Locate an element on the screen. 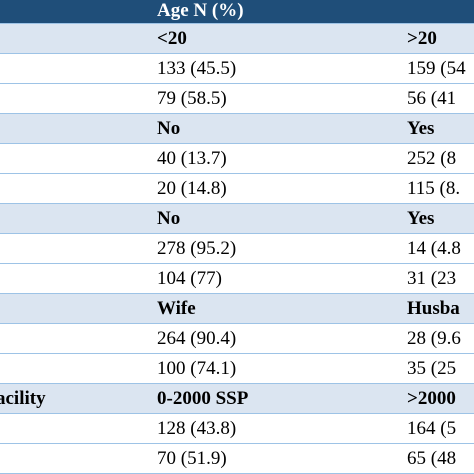  data-row: 40 (13.7) 252 (8 is located at coordinates (237, 159).